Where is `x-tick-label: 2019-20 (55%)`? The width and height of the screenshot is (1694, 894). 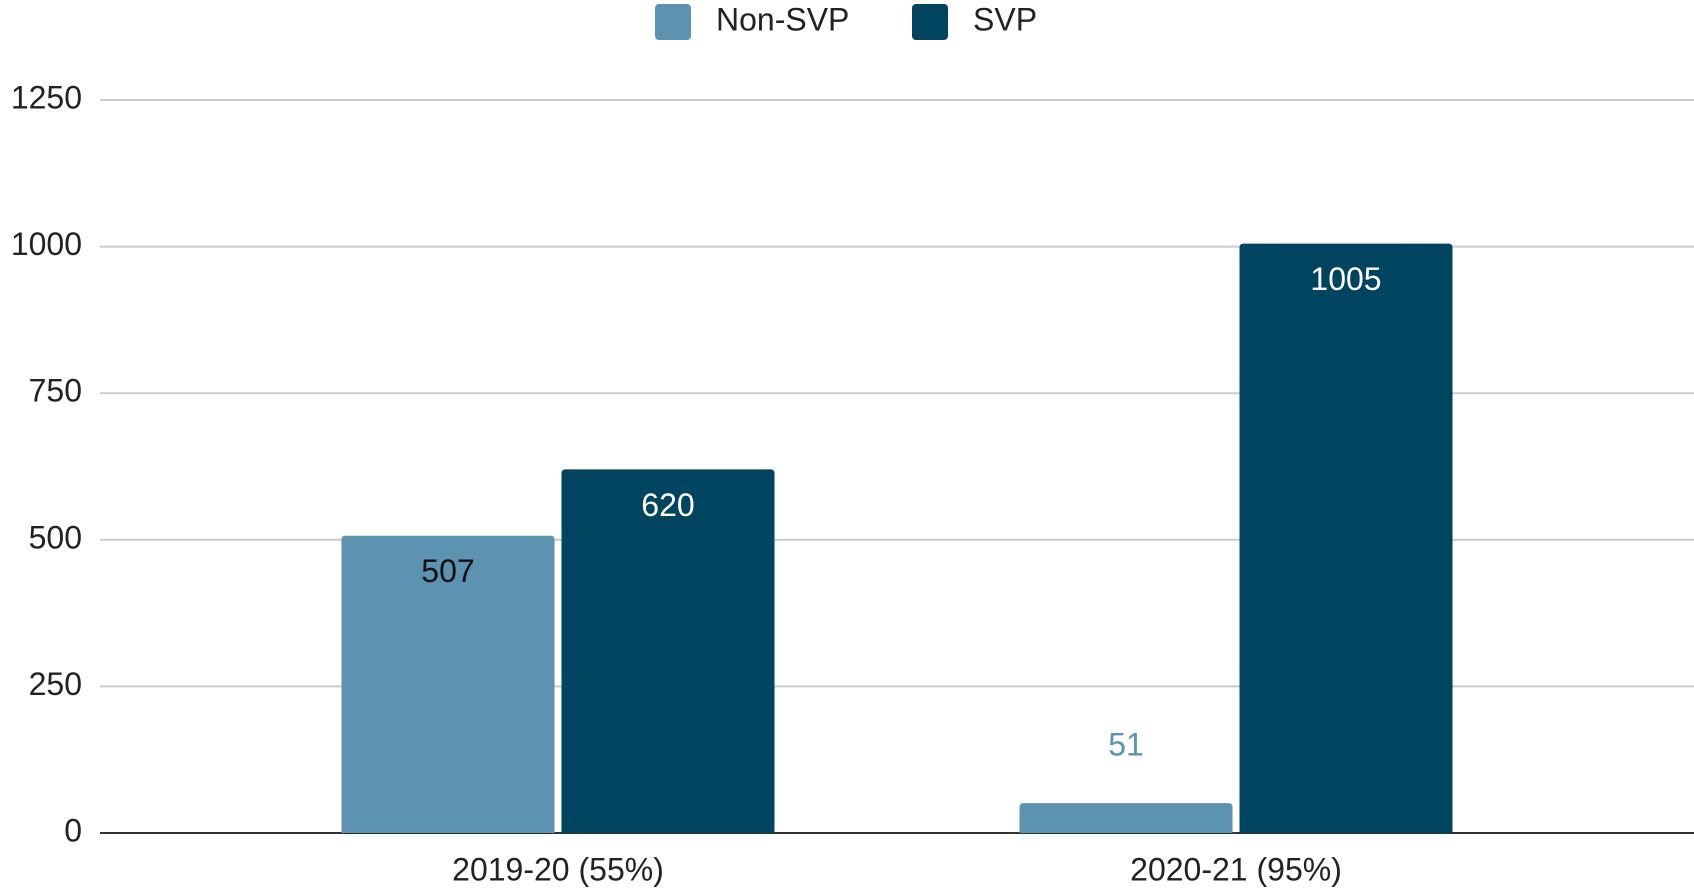 x-tick-label: 2019-20 (55%) is located at coordinates (558, 869).